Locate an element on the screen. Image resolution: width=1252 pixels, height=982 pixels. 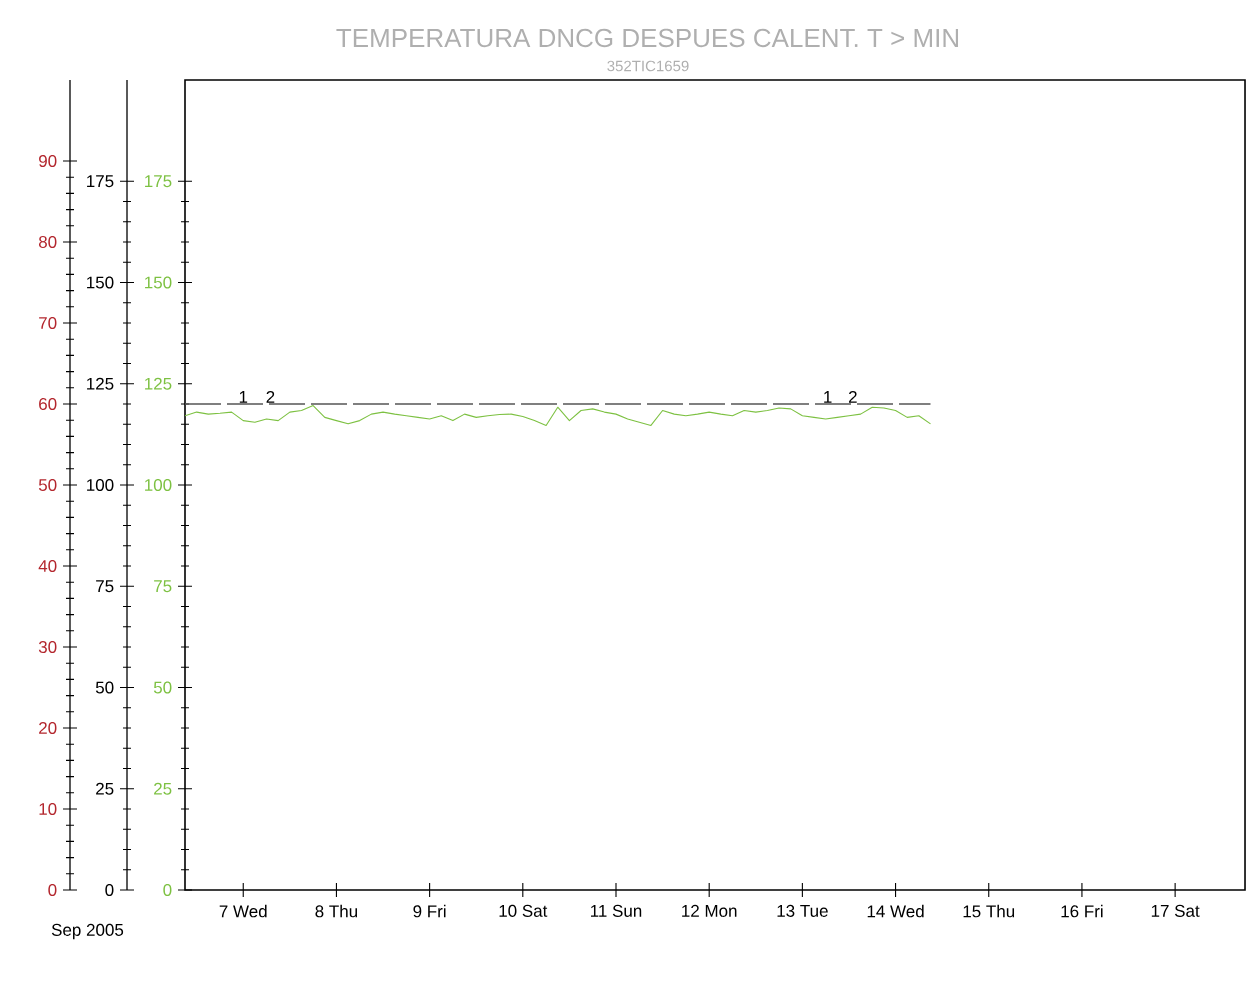
x-tick-label: 10 Sat is located at coordinates (523, 910).